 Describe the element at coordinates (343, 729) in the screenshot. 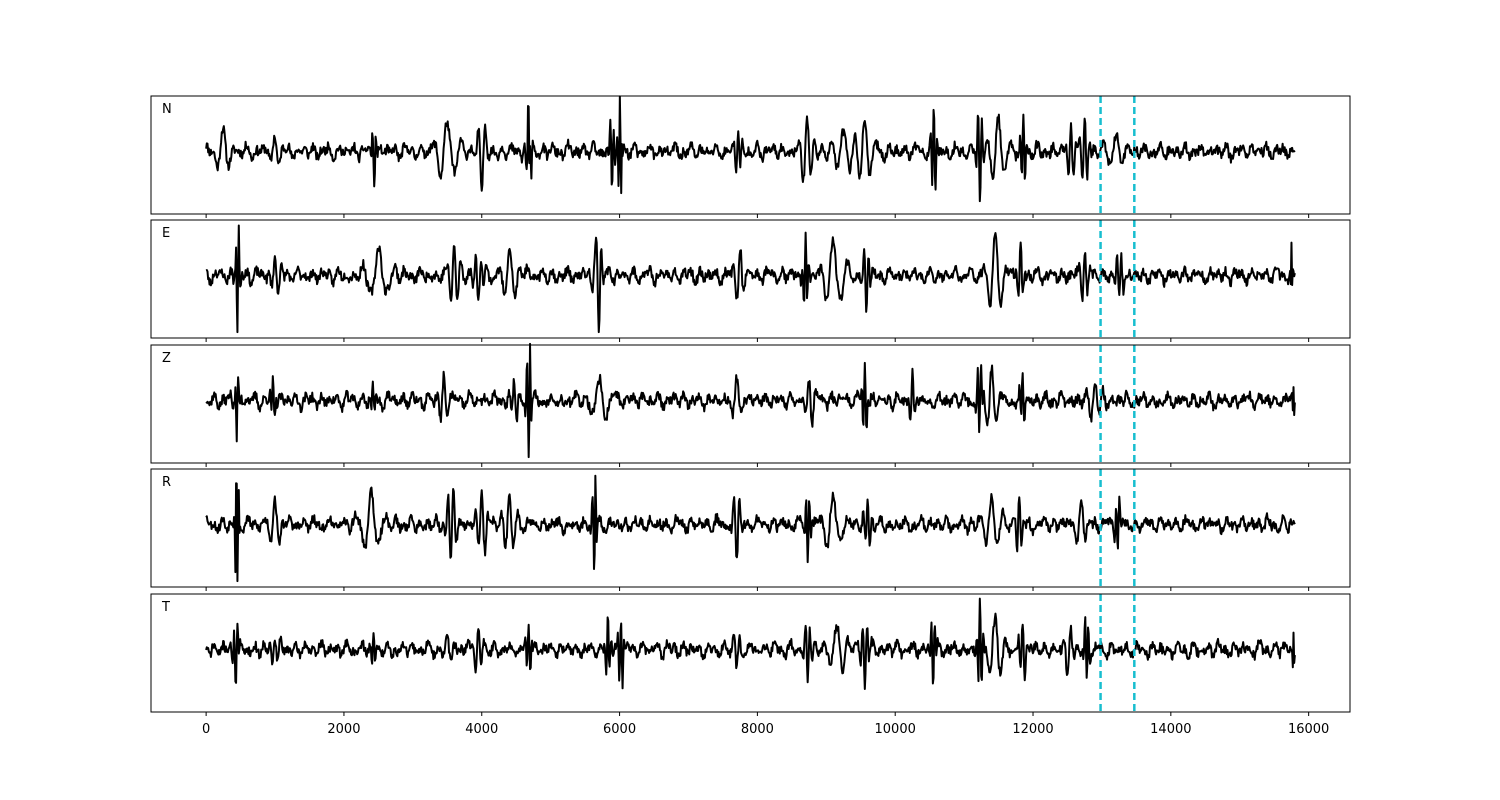

I see `x-tick-label: 2000` at that location.